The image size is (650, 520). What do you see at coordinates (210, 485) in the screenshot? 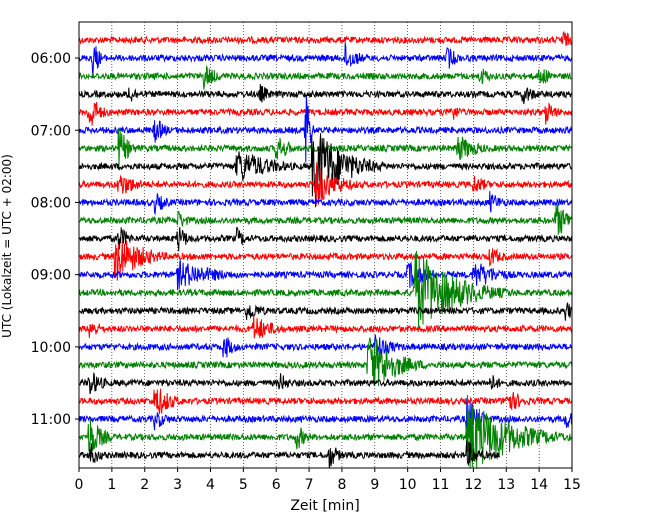
I see `x-tick-label: 4` at bounding box center [210, 485].